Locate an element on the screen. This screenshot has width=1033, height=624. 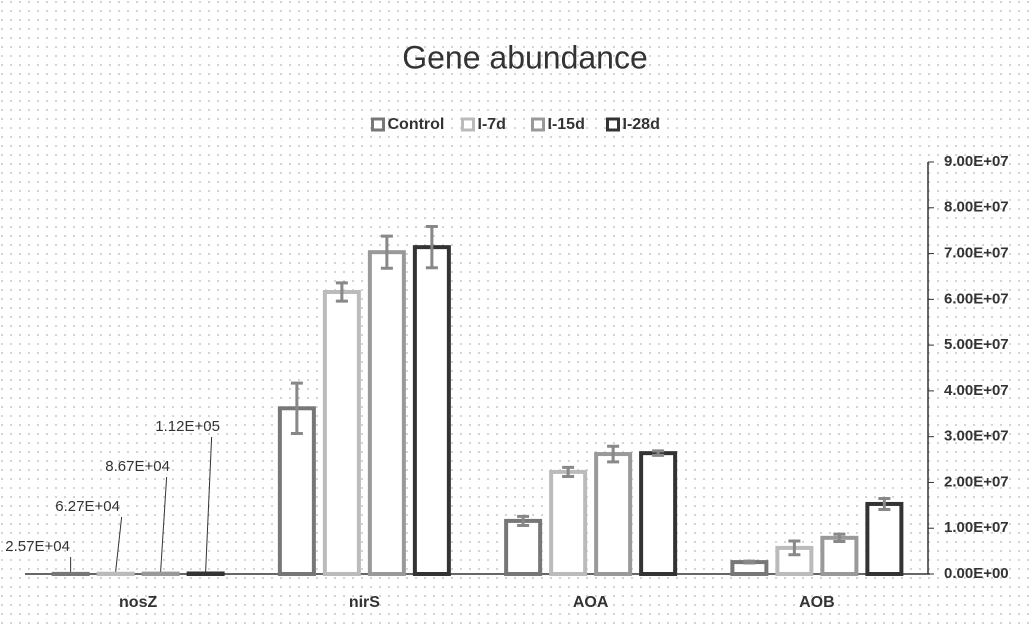
y-tick-label: 6.00E+07 is located at coordinates (976, 298).